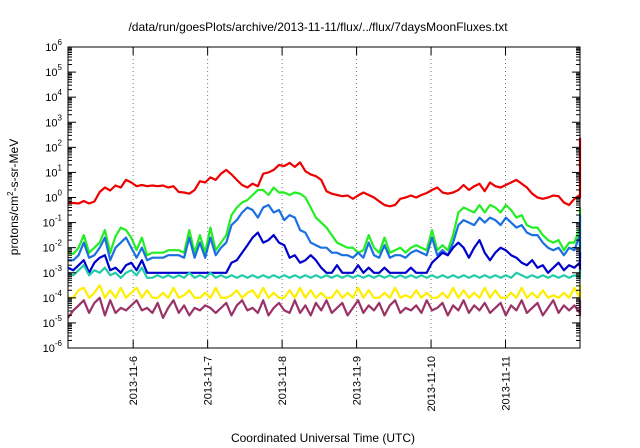  What do you see at coordinates (60, 167) in the screenshot?
I see `y-tick-exponent: 1` at bounding box center [60, 167].